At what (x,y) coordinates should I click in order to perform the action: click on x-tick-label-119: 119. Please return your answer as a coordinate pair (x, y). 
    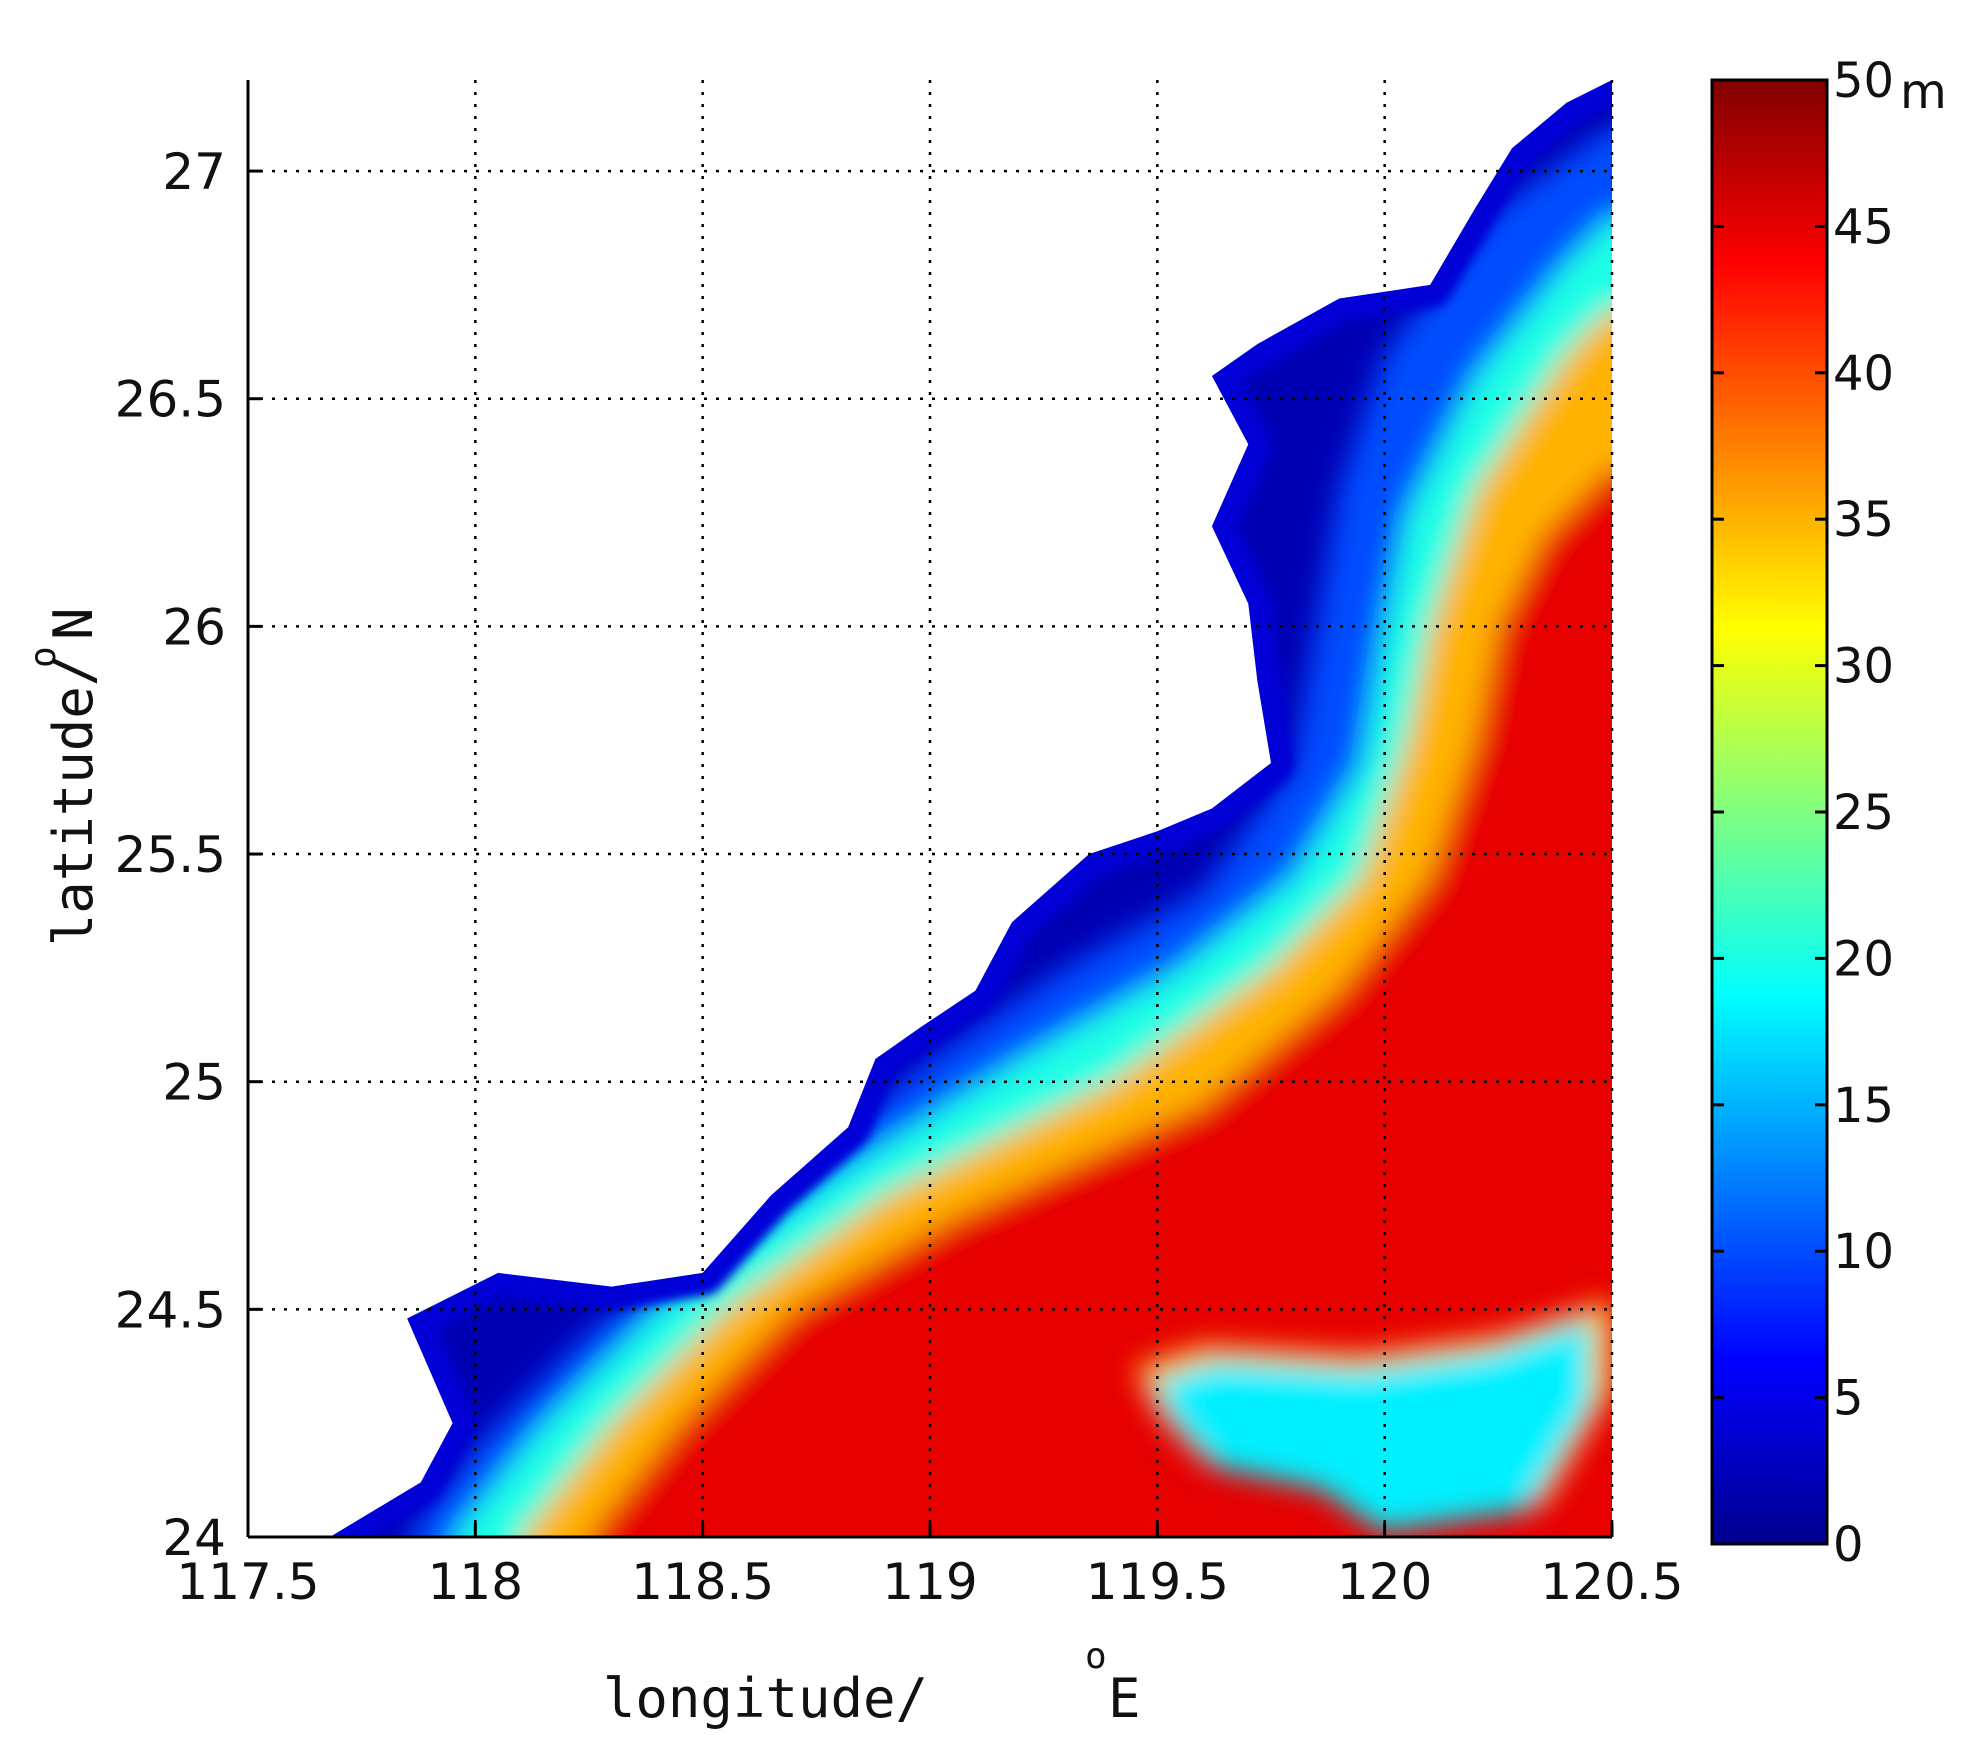
    Looking at the image, I should click on (929, 1582).